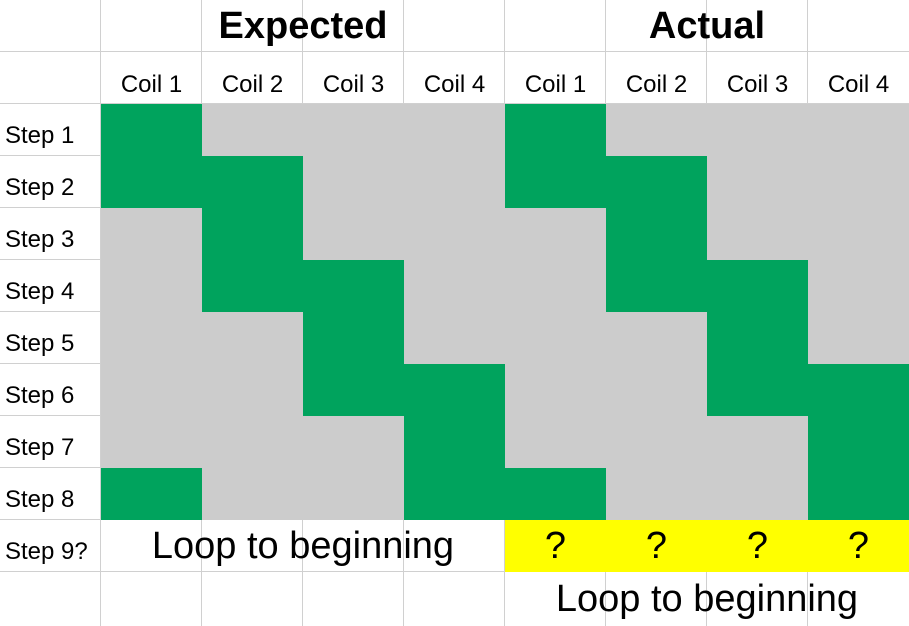 Image resolution: width=909 pixels, height=626 pixels. I want to click on step-label: Step 7, so click(40, 447).